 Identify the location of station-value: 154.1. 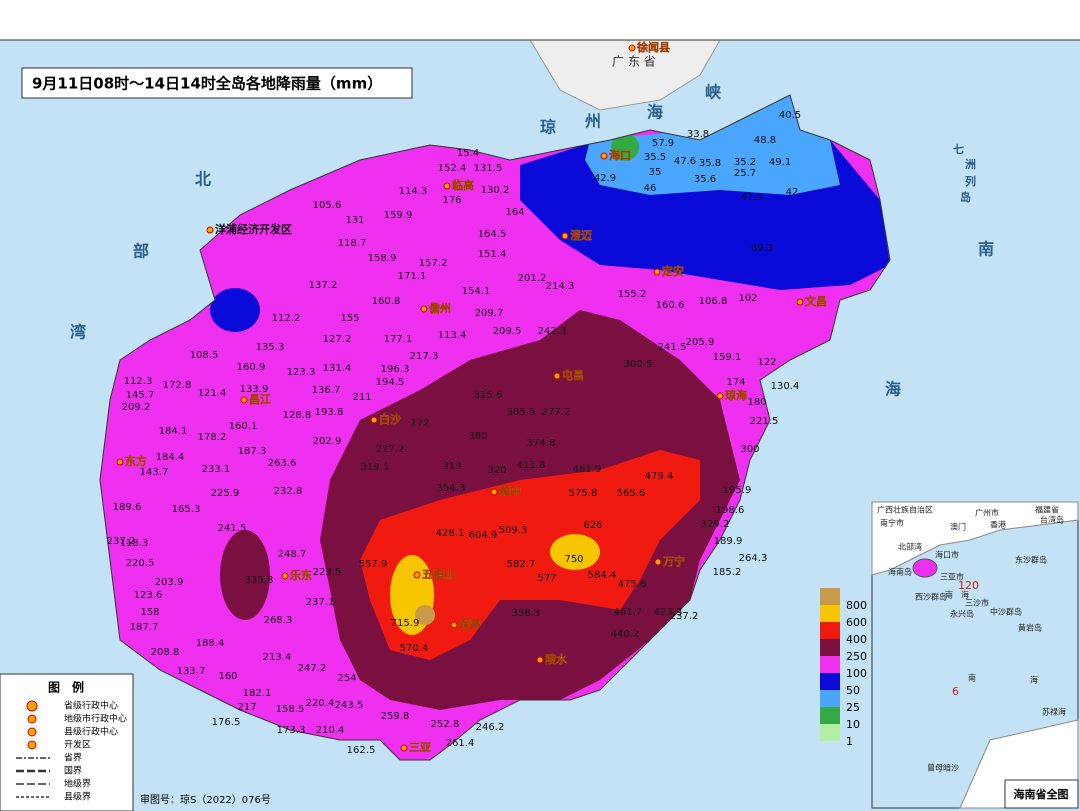
(476, 291).